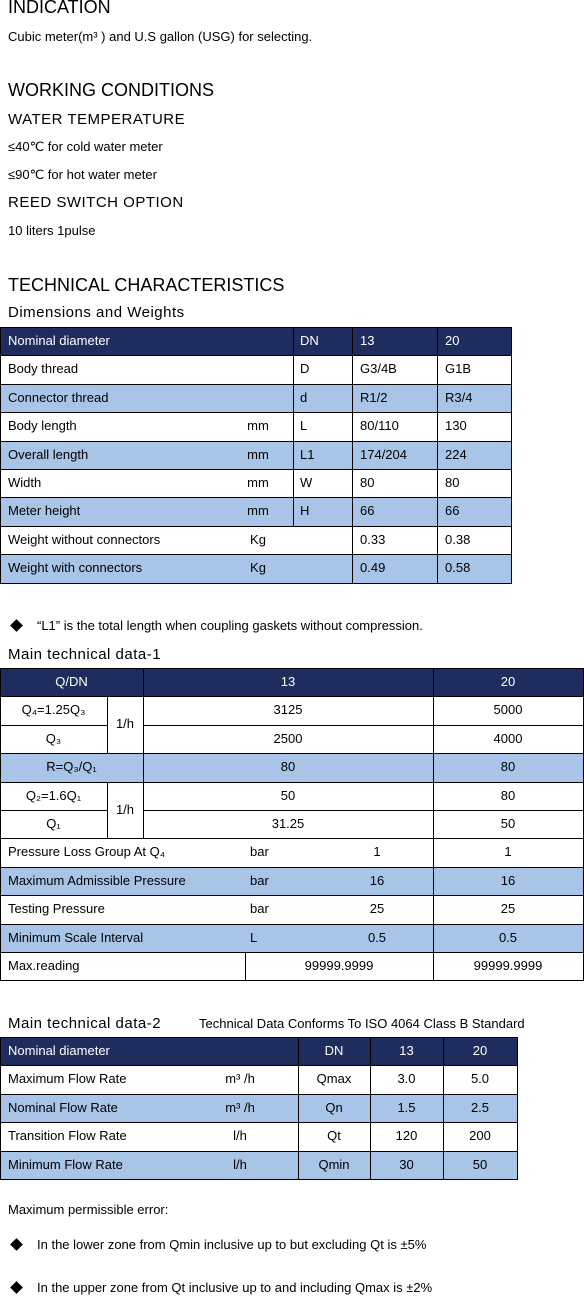 The image size is (584, 1298). What do you see at coordinates (377, 909) in the screenshot?
I see `value: 25` at bounding box center [377, 909].